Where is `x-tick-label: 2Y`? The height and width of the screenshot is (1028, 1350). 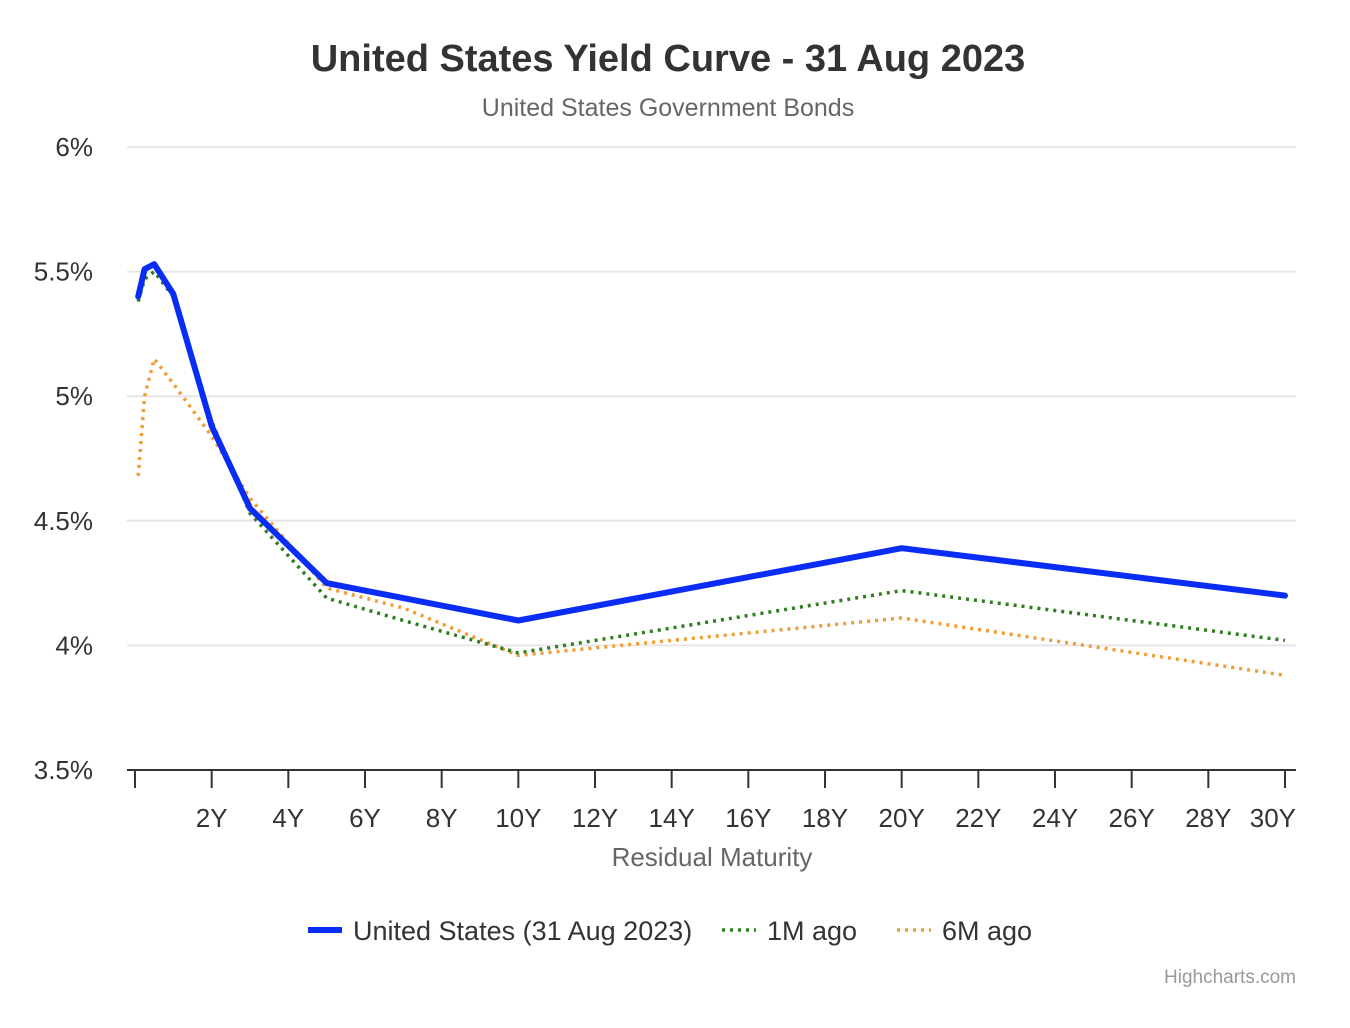
x-tick-label: 2Y is located at coordinates (212, 818).